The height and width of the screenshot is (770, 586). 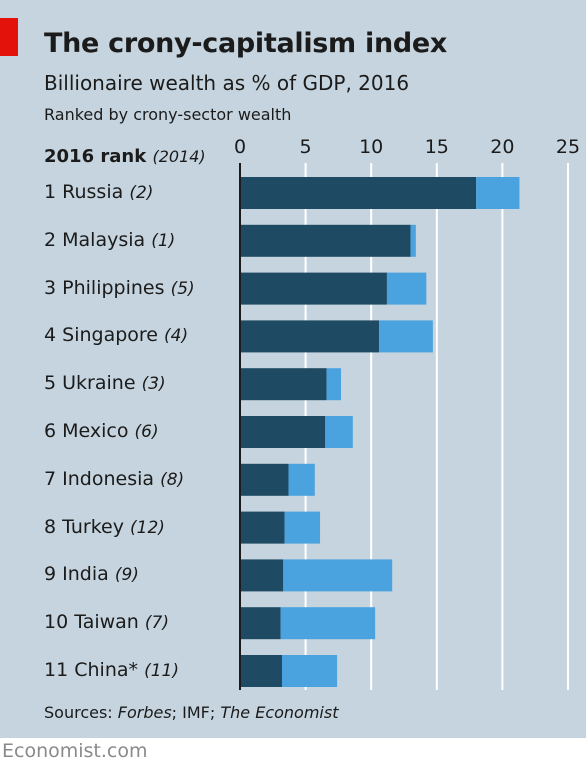 What do you see at coordinates (146, 432) in the screenshot?
I see `row-prev-rank: (6)` at bounding box center [146, 432].